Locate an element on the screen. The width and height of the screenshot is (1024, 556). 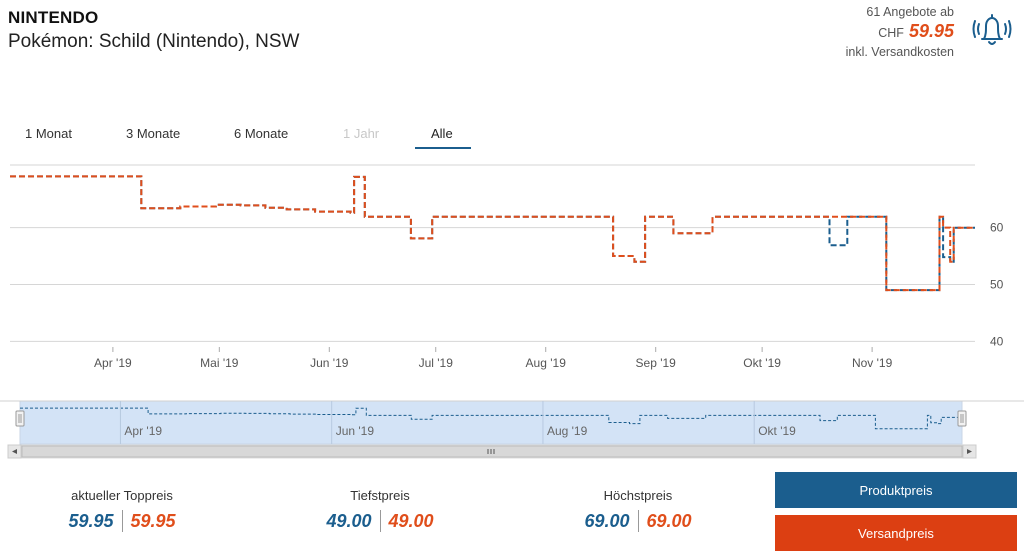
tab-3-monate: 3 Monate is located at coordinates (153, 133).